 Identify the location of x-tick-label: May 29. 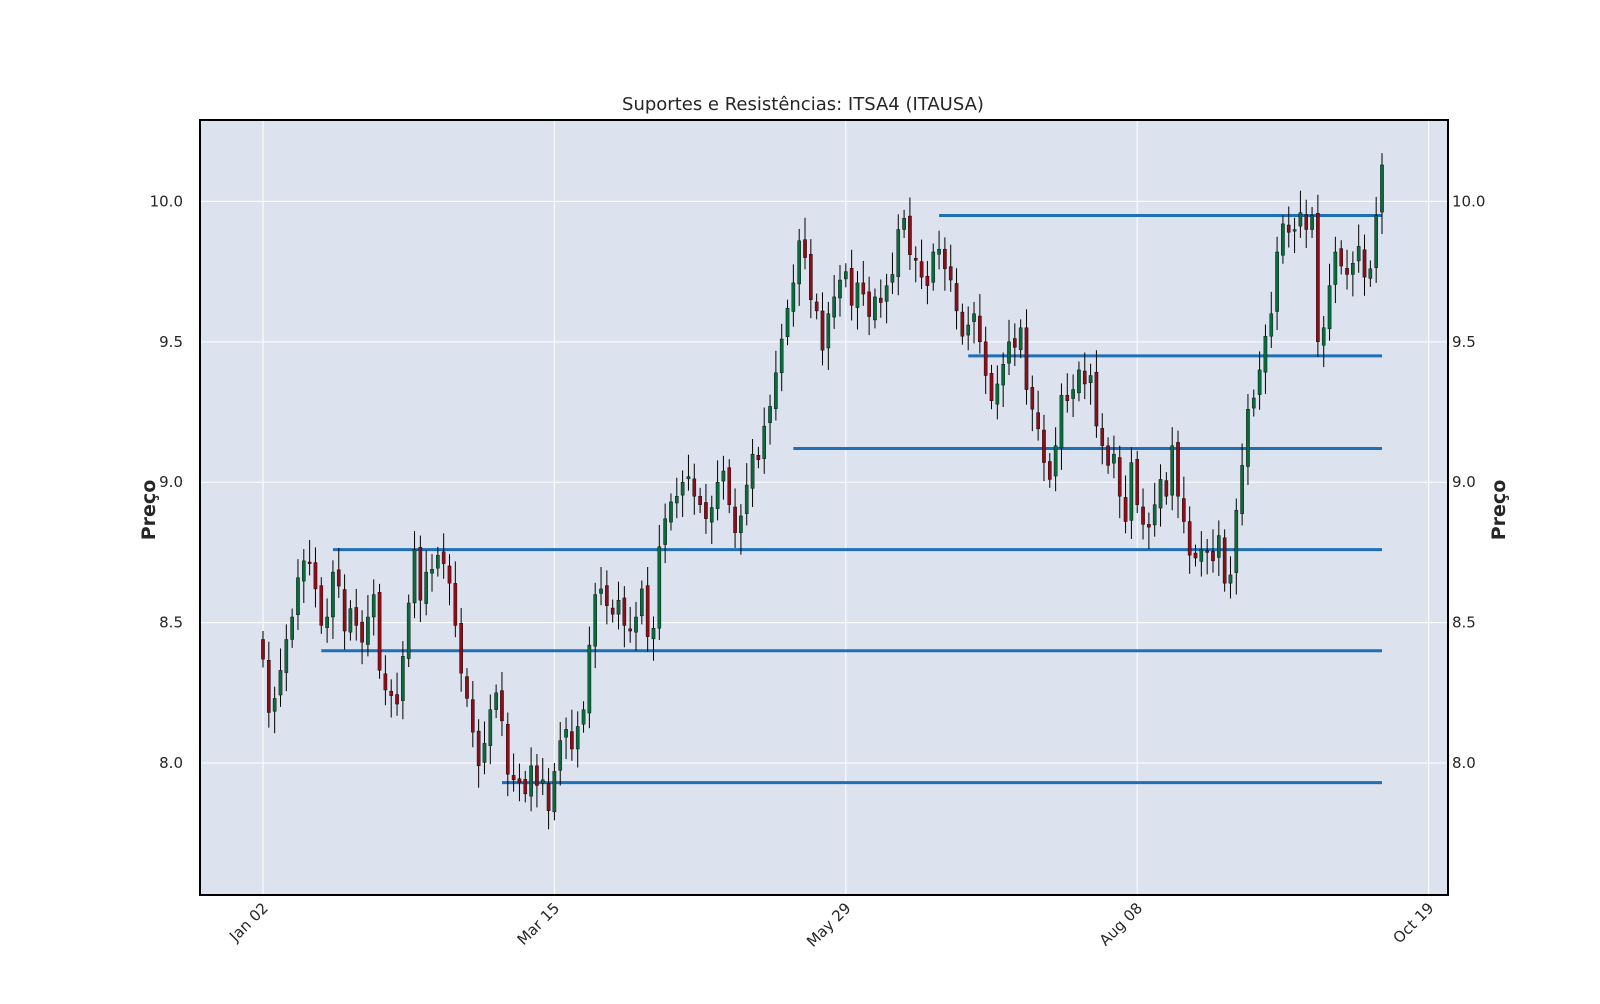
(829, 925).